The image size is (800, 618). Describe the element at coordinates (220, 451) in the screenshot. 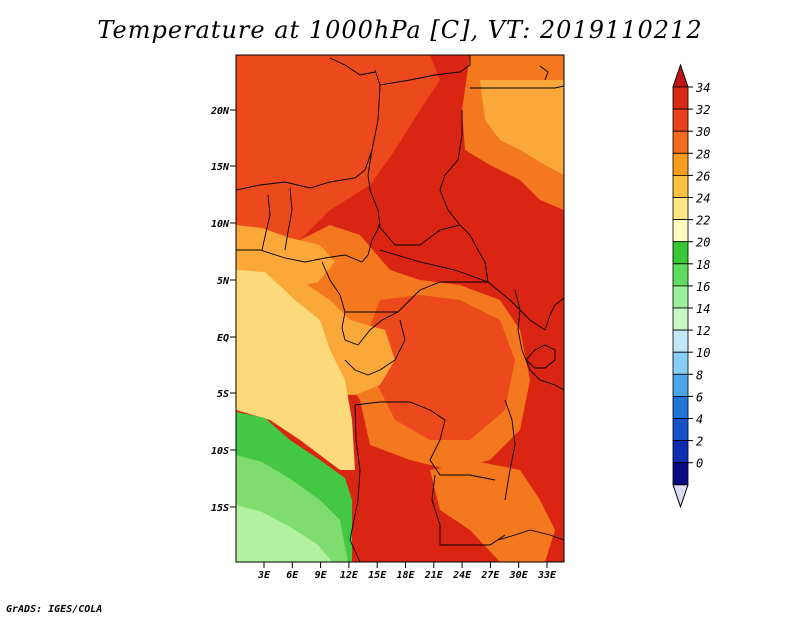

I see `lat-tick-label: 10S` at that location.